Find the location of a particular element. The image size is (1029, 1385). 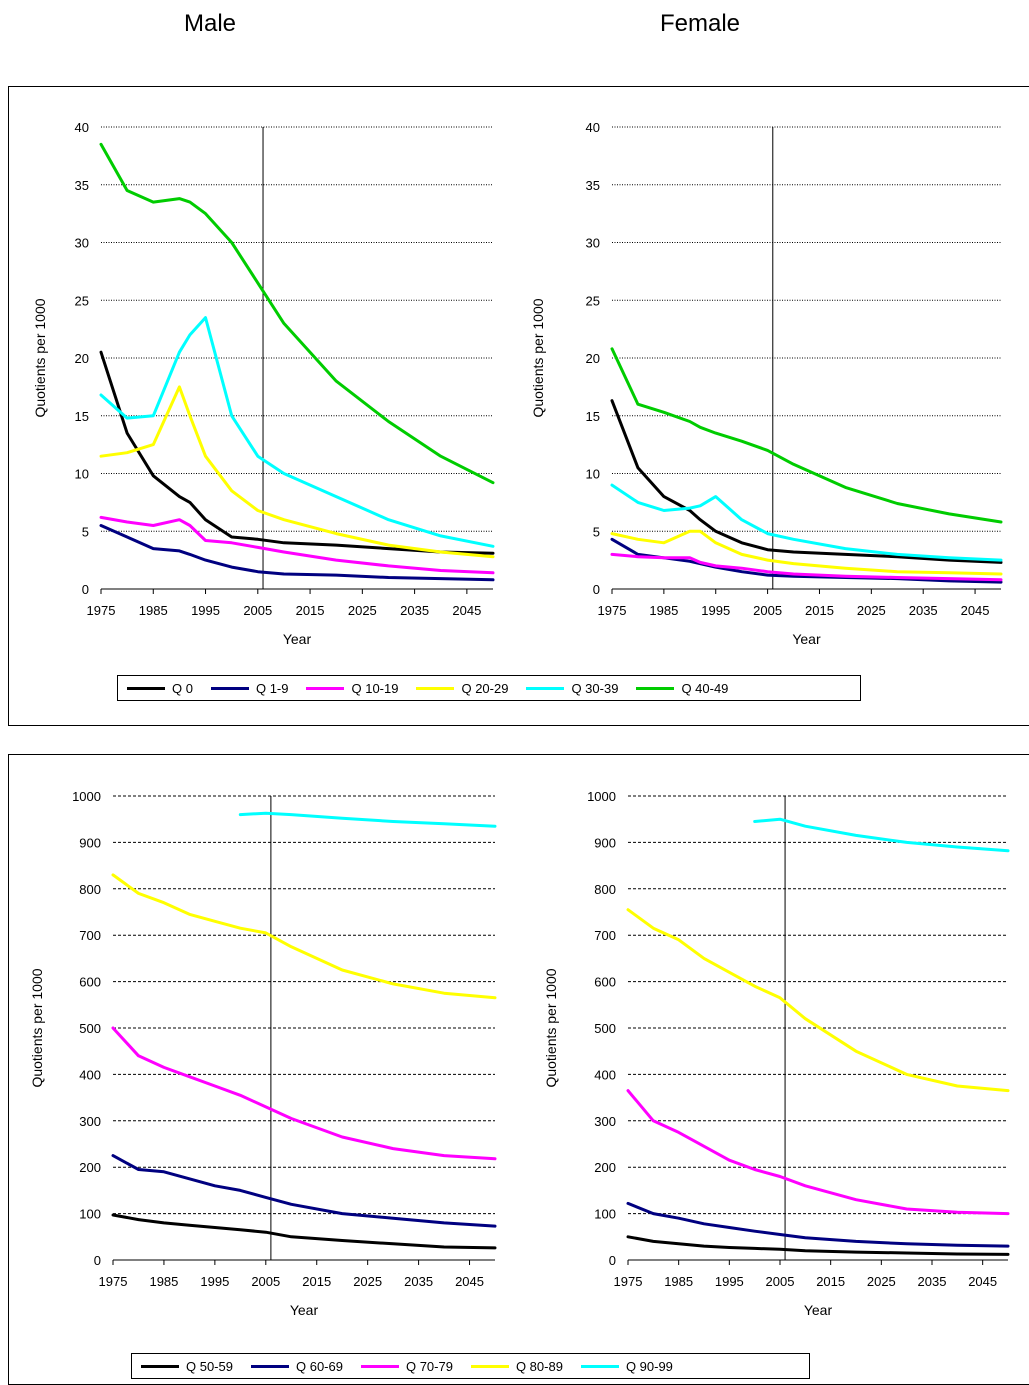

y-tick-label: 500 is located at coordinates (605, 1028).